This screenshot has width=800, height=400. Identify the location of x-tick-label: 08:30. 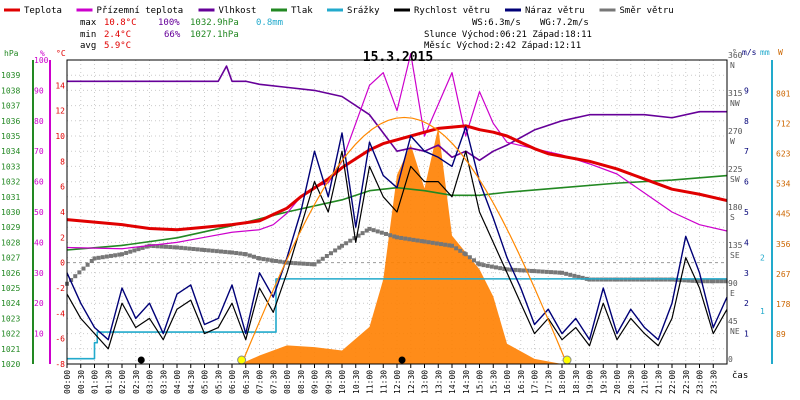
(301, 382).